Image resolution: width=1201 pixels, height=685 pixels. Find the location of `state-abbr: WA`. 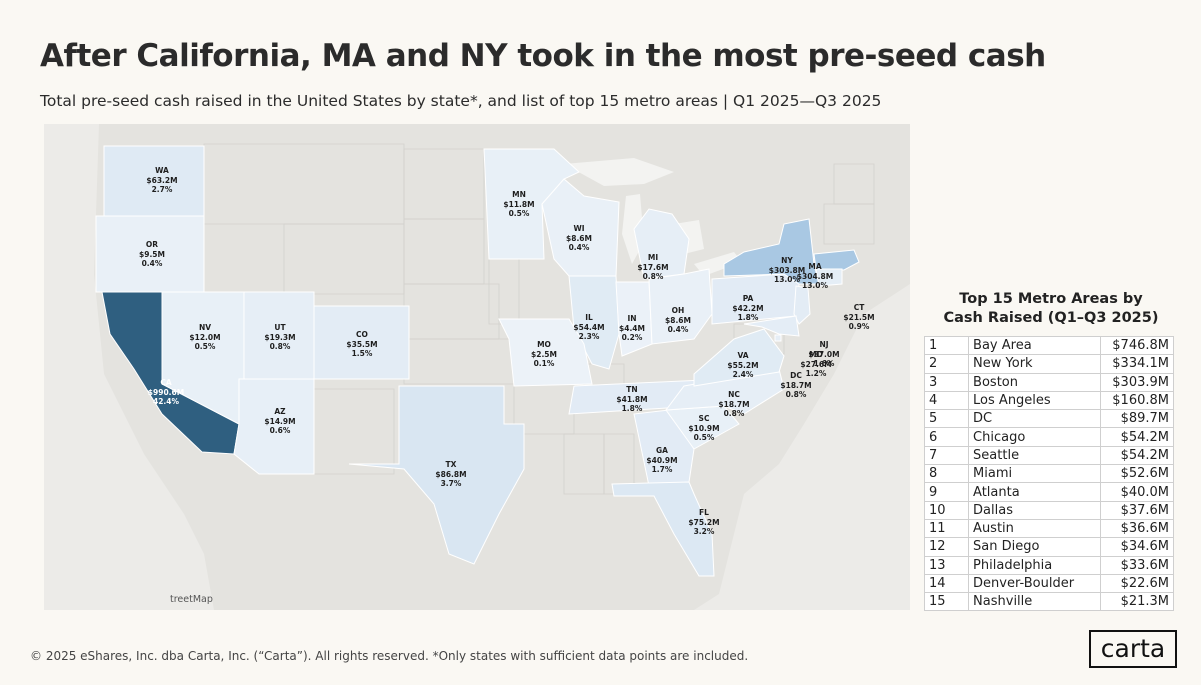

state-abbr: WA is located at coordinates (162, 170).